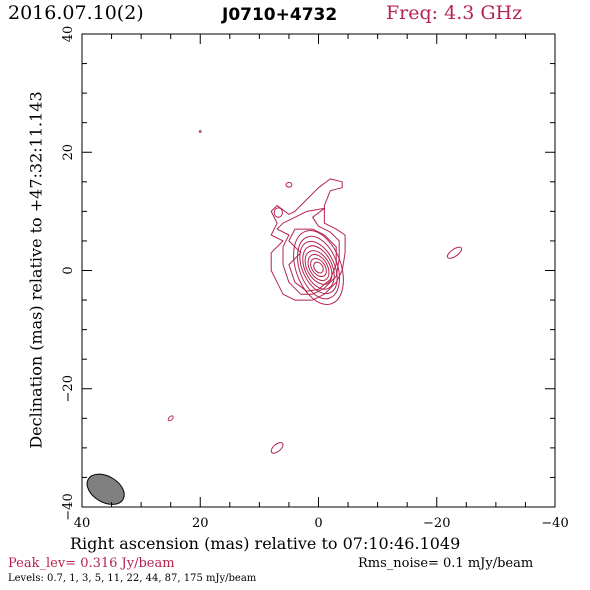  I want to click on rms-noise-text: Rms_noise= 0.1 mJy/beam, so click(446, 563).